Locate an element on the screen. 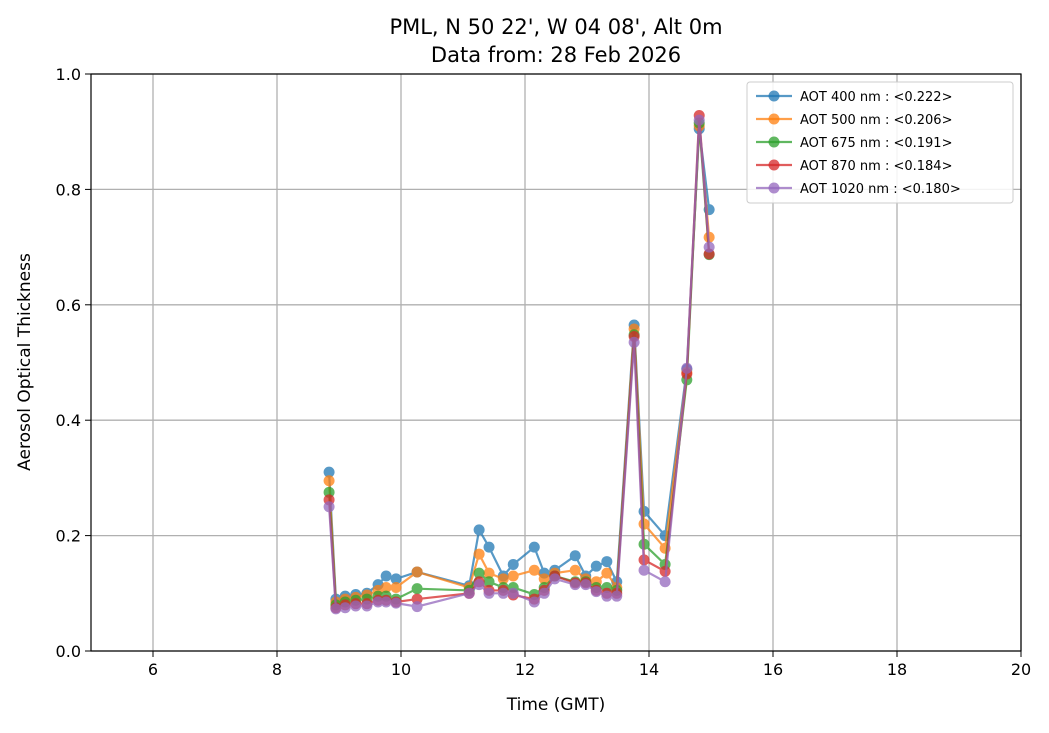 The image size is (1049, 733). legend-label: AOT 500 nm : <0.206> is located at coordinates (876, 120).